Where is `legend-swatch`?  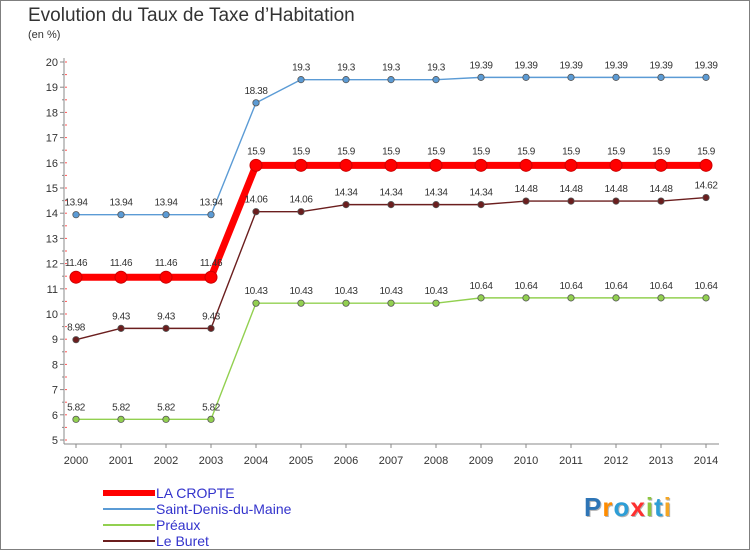
legend-swatch is located at coordinates (129, 493).